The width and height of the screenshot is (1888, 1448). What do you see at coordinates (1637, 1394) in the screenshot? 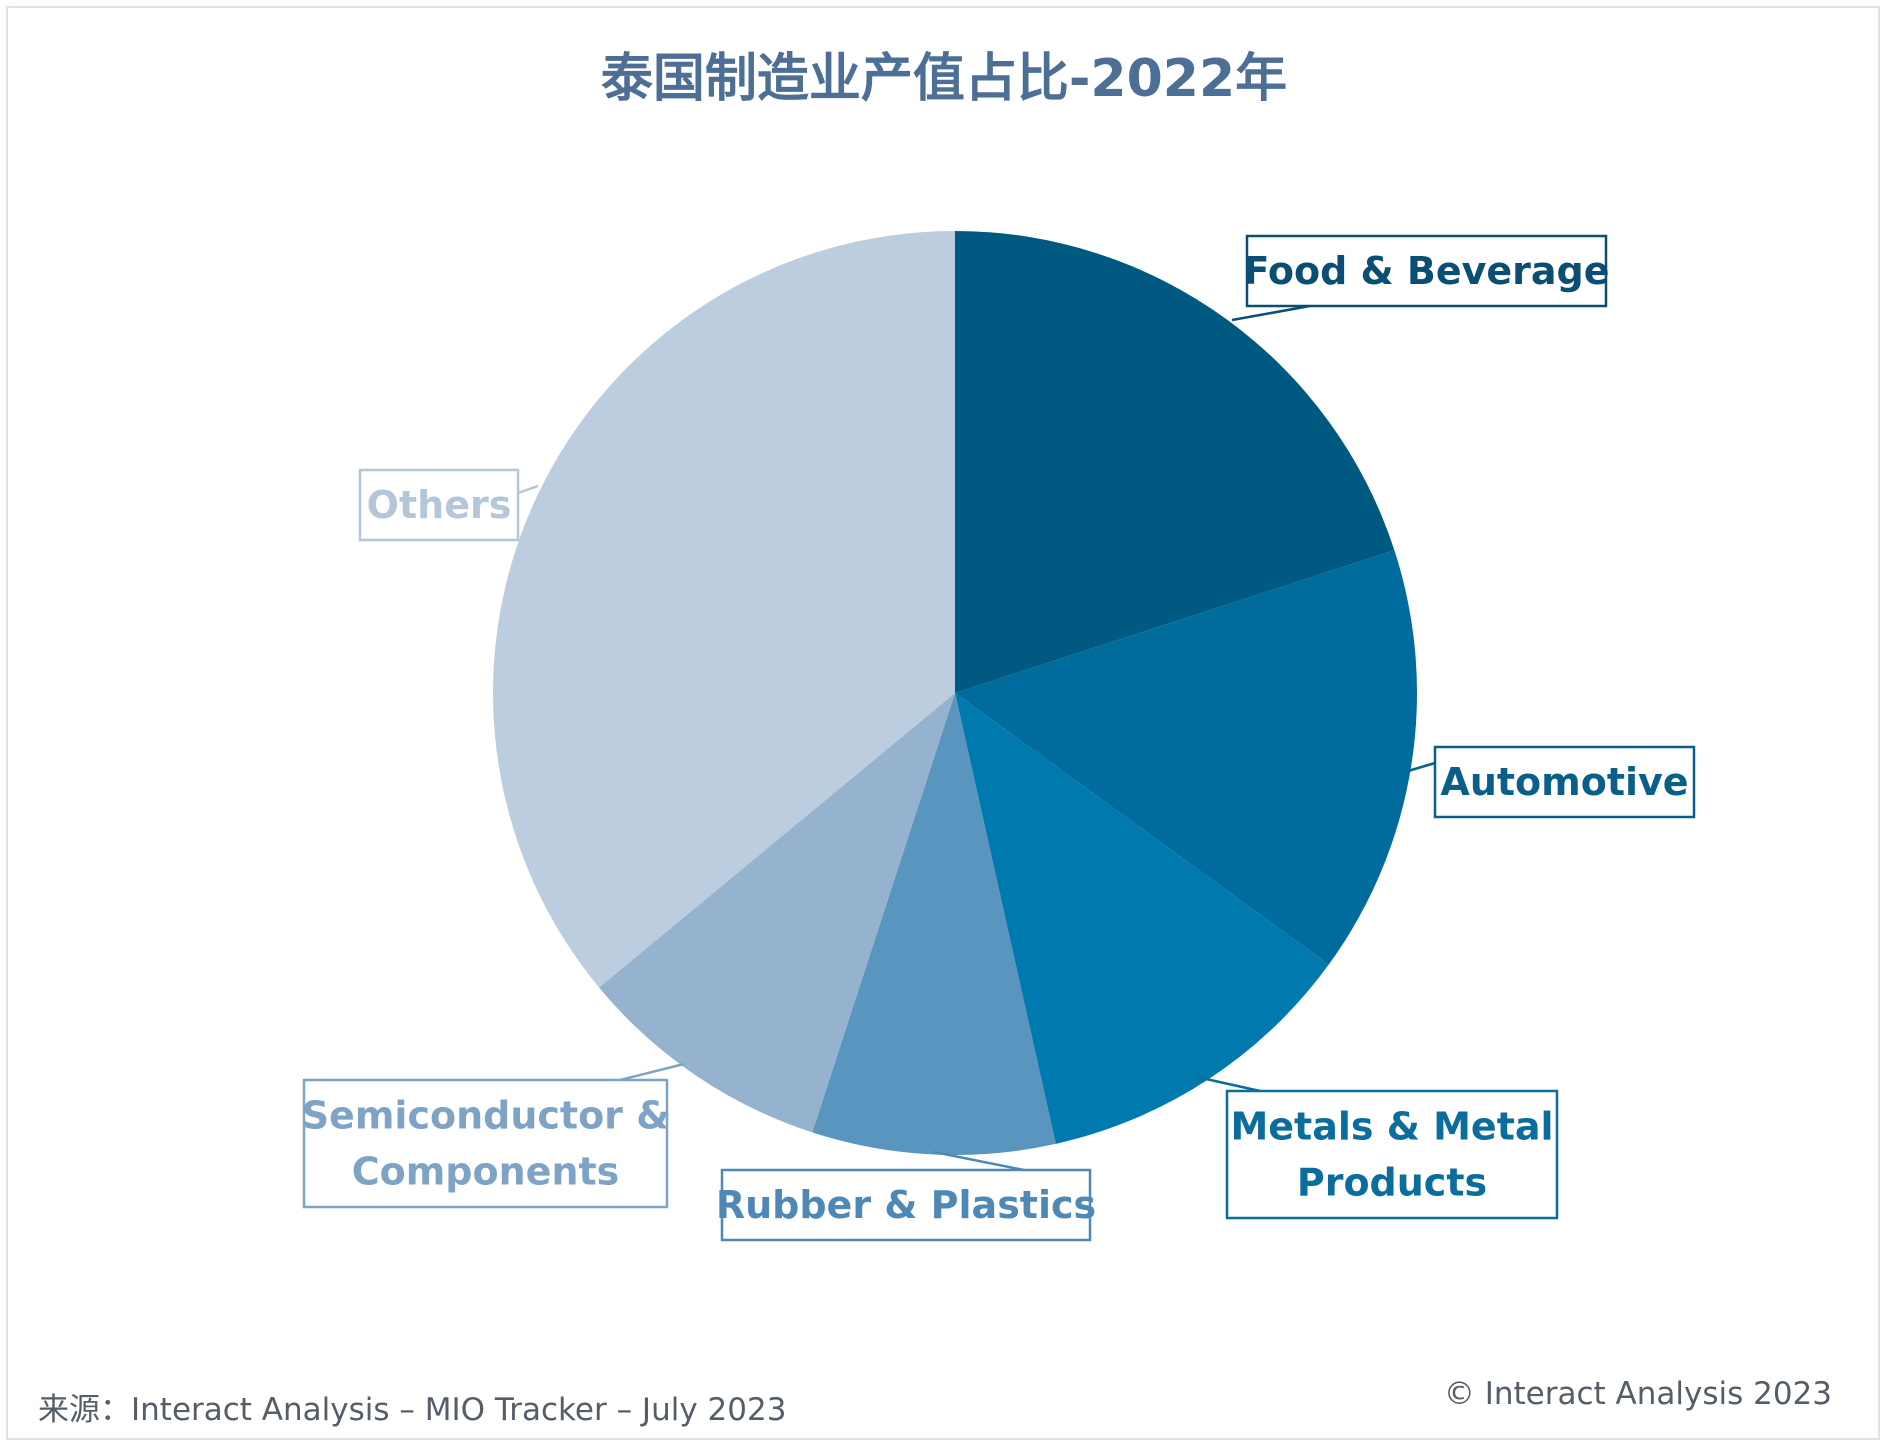
I see `copyright-note: © Interact Analysis 2023` at bounding box center [1637, 1394].